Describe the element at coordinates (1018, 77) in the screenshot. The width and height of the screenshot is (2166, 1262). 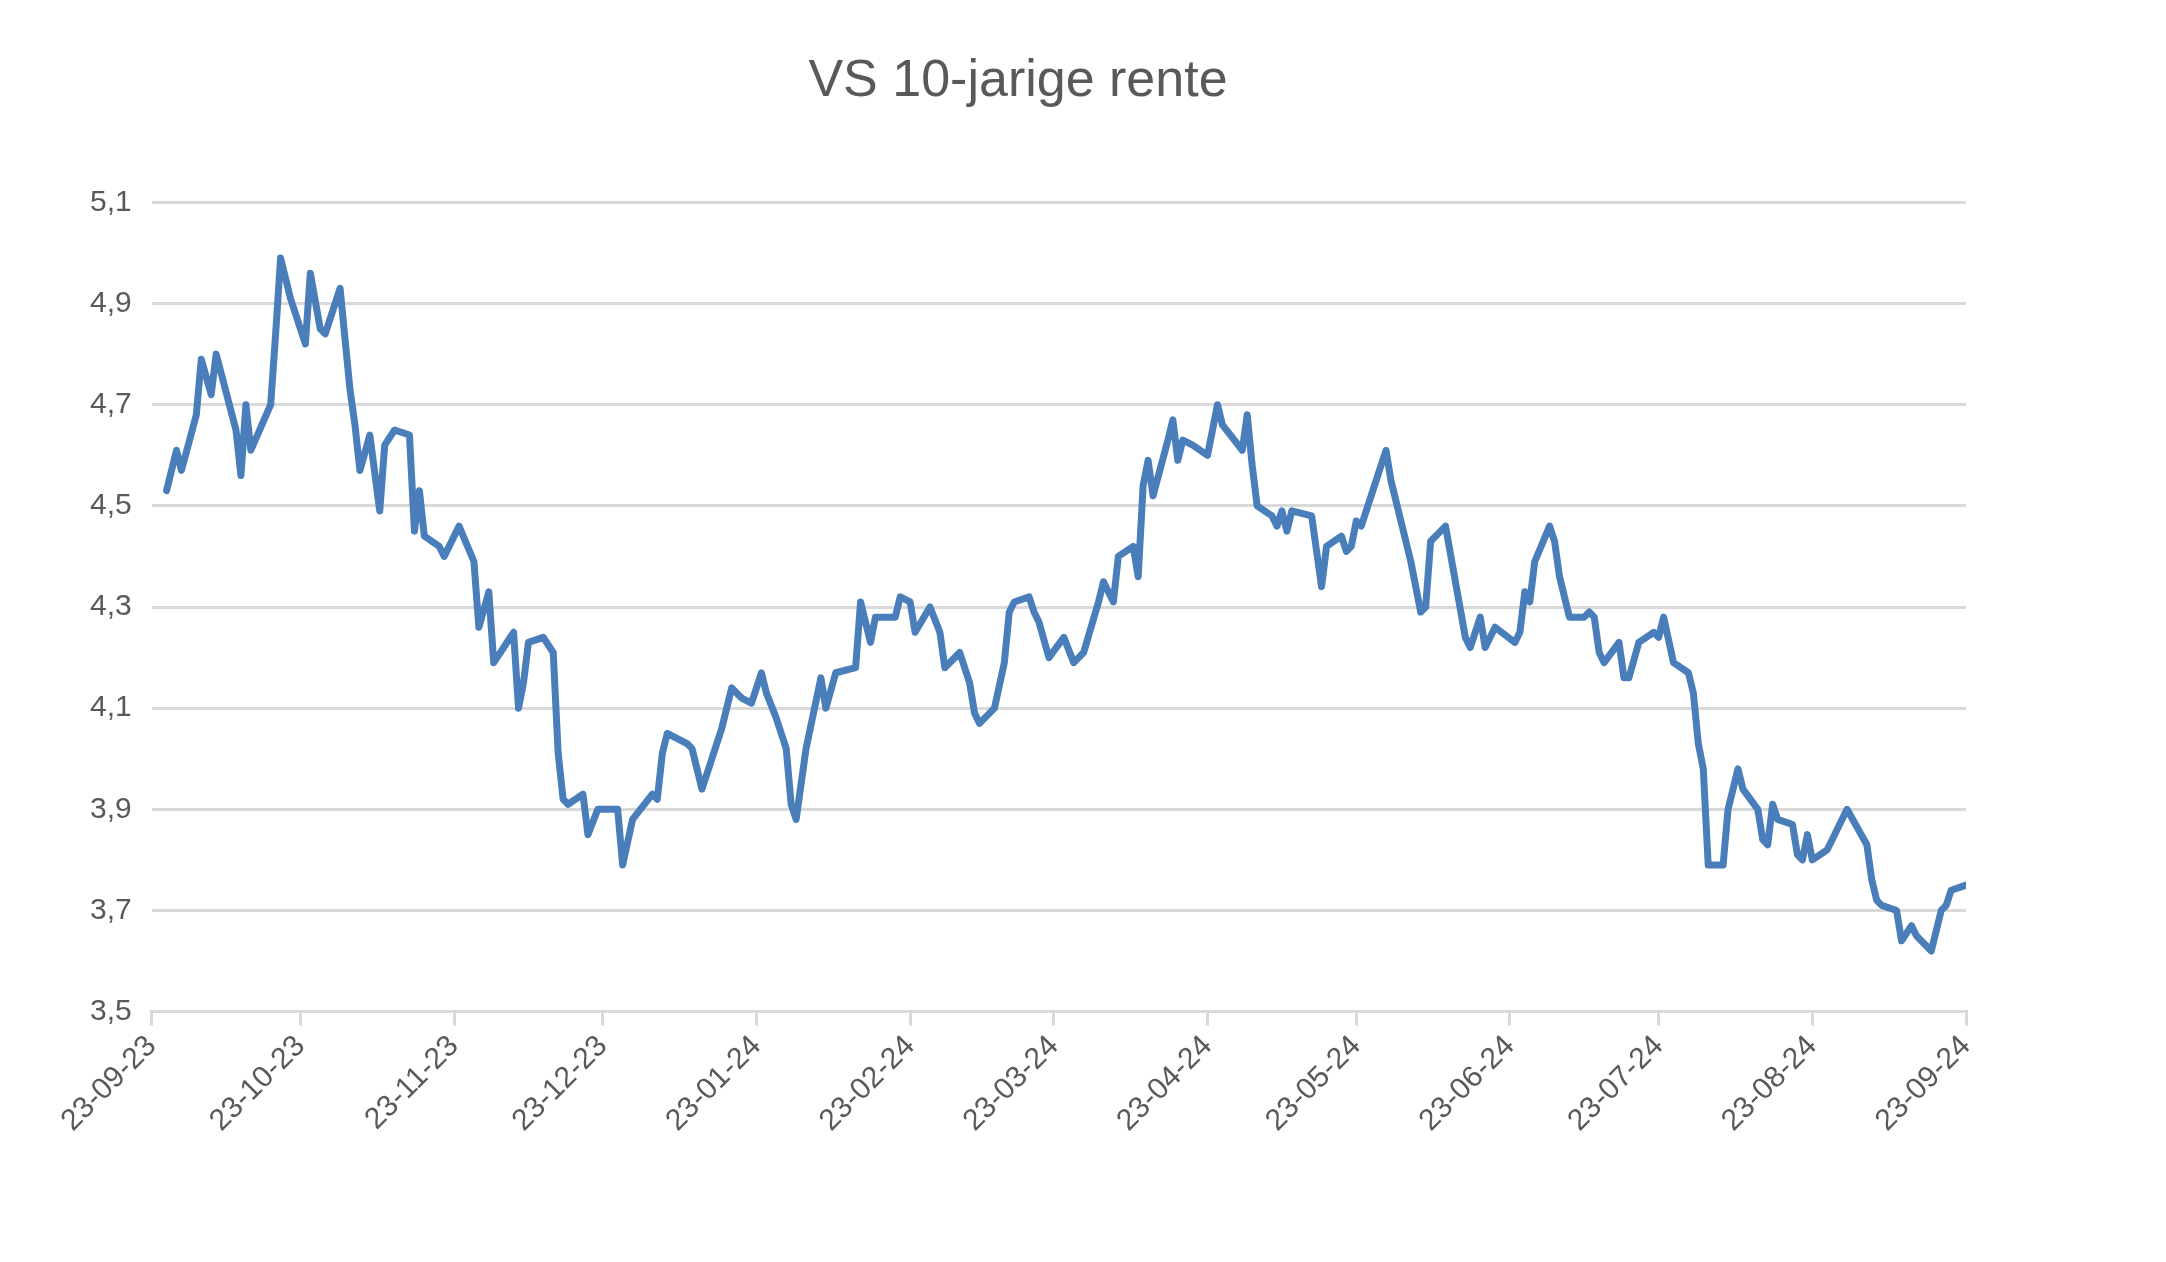
I see `chart-title: VS 10-jarige rente` at that location.